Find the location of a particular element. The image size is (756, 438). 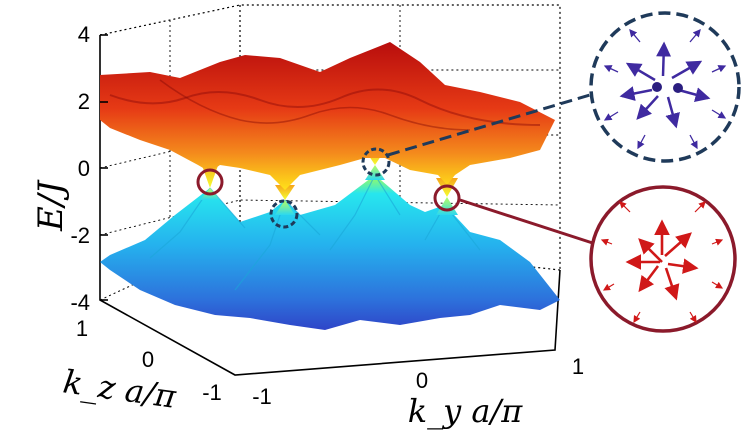

ky-tick-1: 1 is located at coordinates (578, 366).